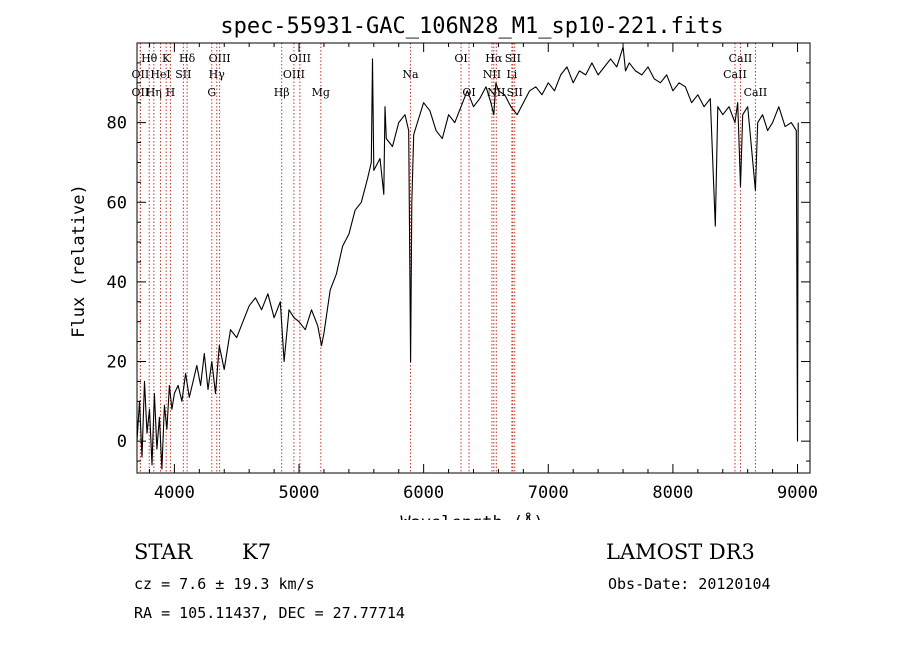  Describe the element at coordinates (548, 493) in the screenshot. I see `x-tick-label: 7000` at that location.